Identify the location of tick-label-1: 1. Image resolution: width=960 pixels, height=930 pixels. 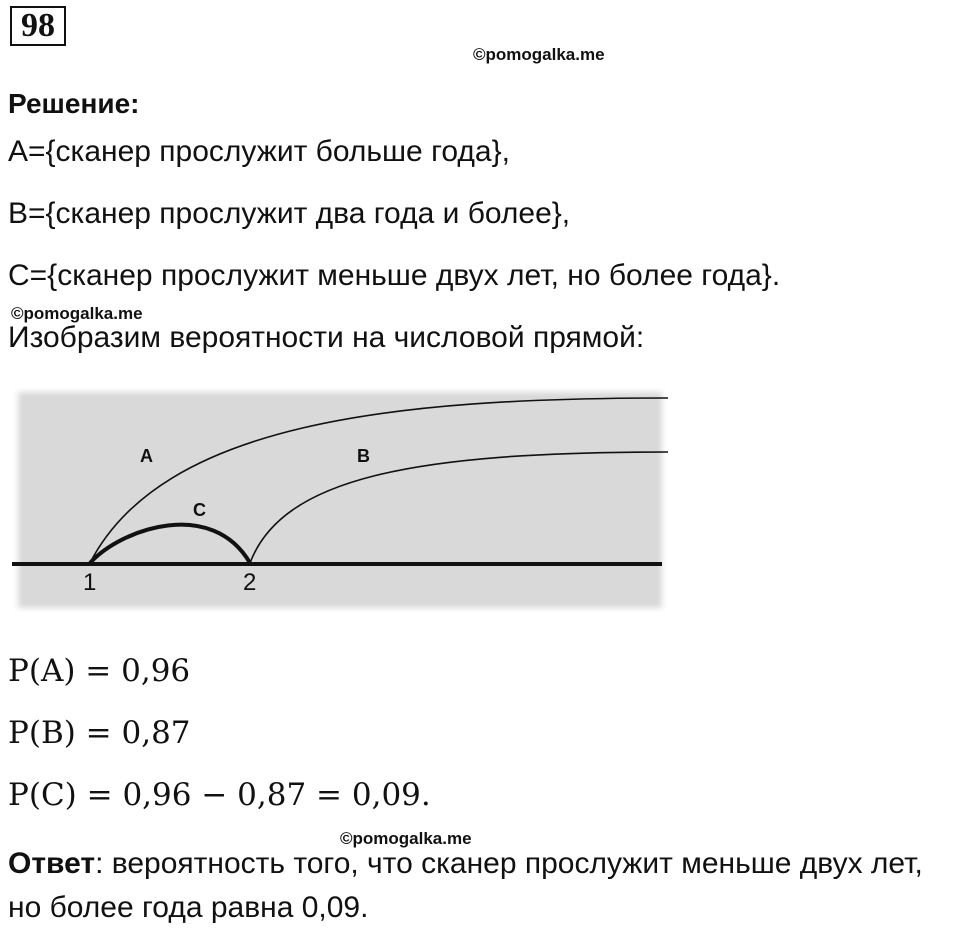
(89, 582).